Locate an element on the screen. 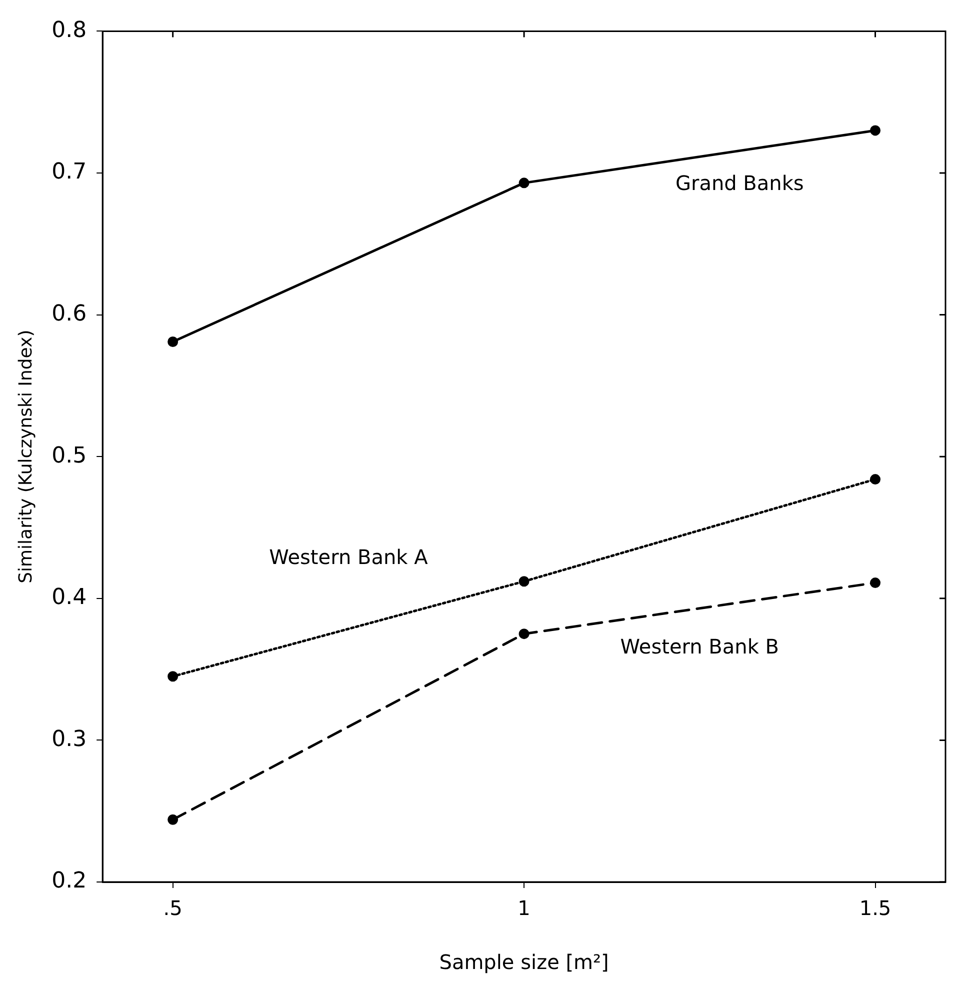 The width and height of the screenshot is (960, 992). x-axis-title: Sample size [m²] is located at coordinates (524, 962).